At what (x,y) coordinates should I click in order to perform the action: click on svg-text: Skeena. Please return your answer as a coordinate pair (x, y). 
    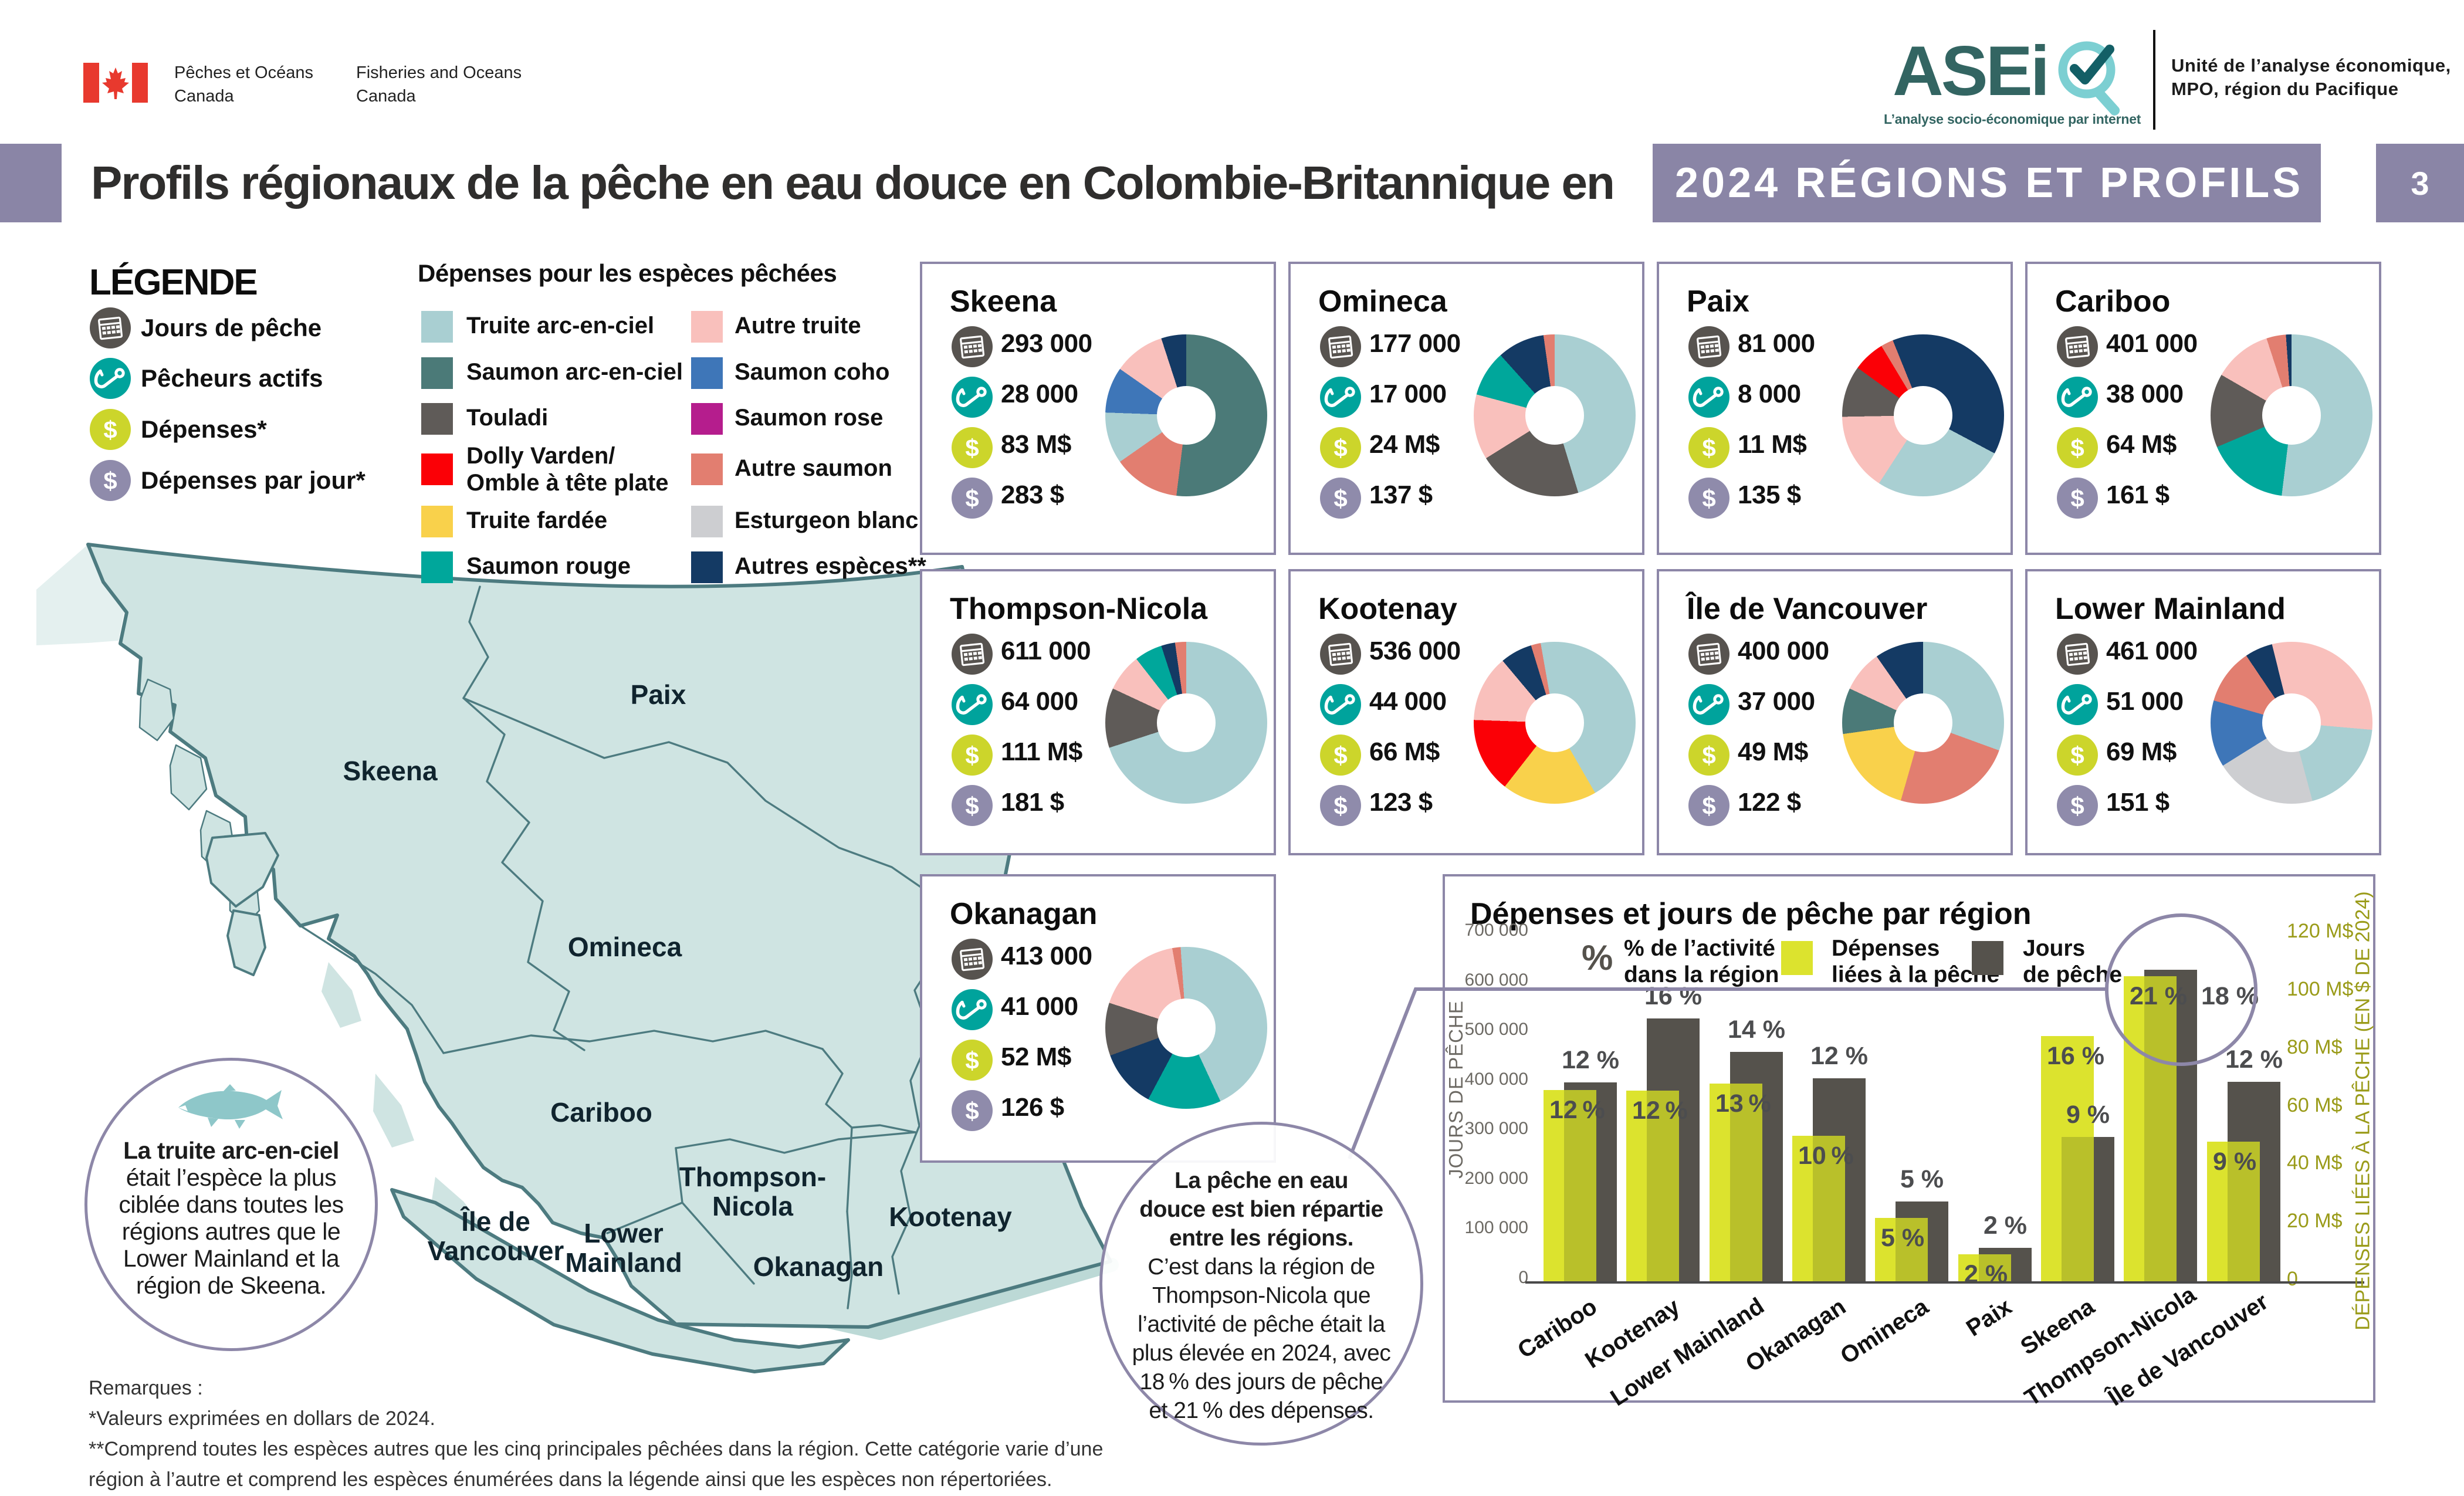
    Looking at the image, I should click on (390, 771).